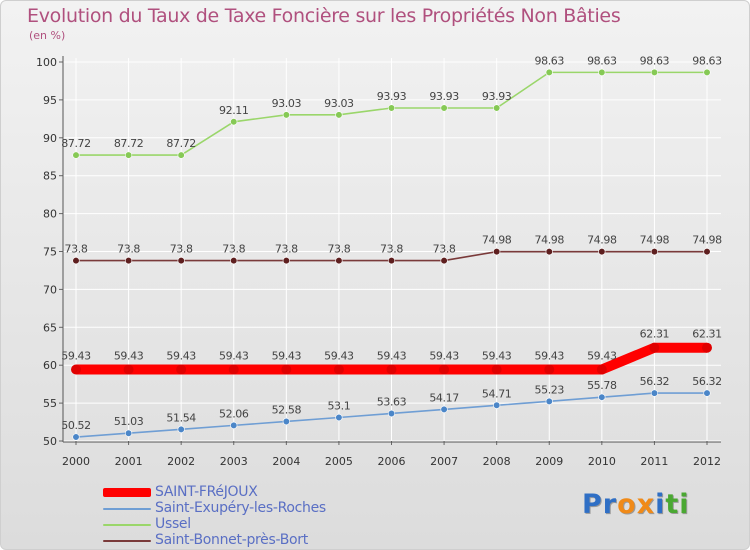 This screenshot has height=550, width=750. I want to click on legend-label: SAINT-FRéJOUX, so click(206, 492).